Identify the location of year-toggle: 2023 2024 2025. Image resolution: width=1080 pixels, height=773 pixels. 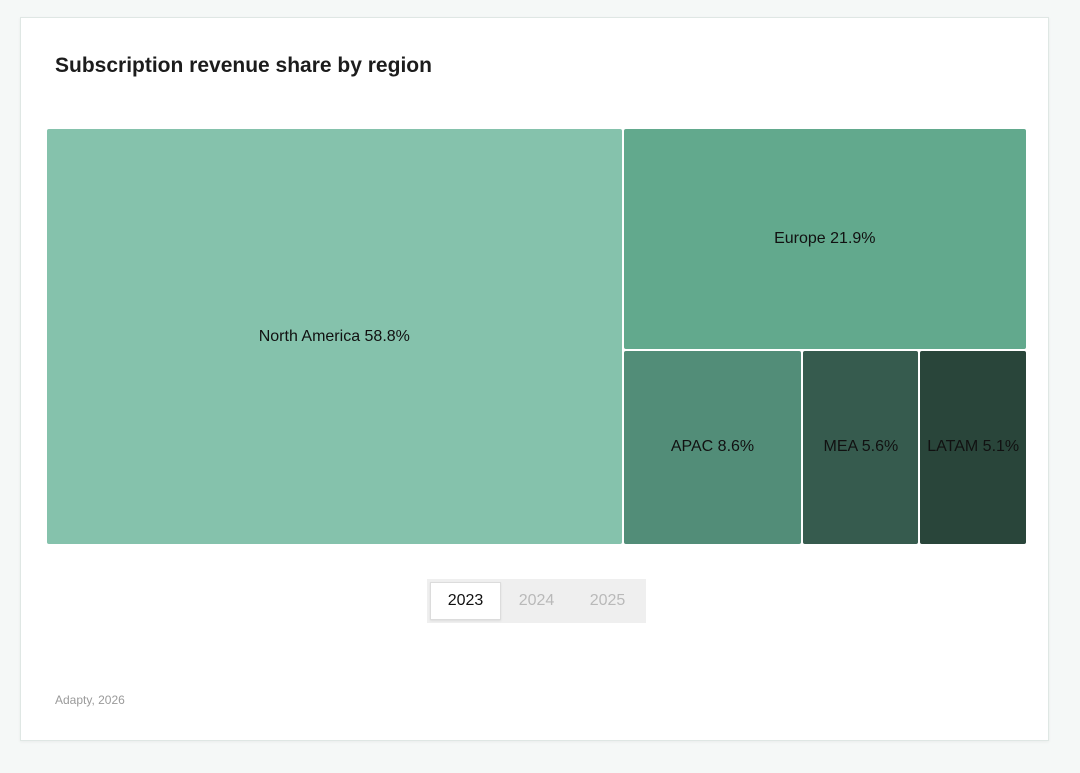
(536, 601).